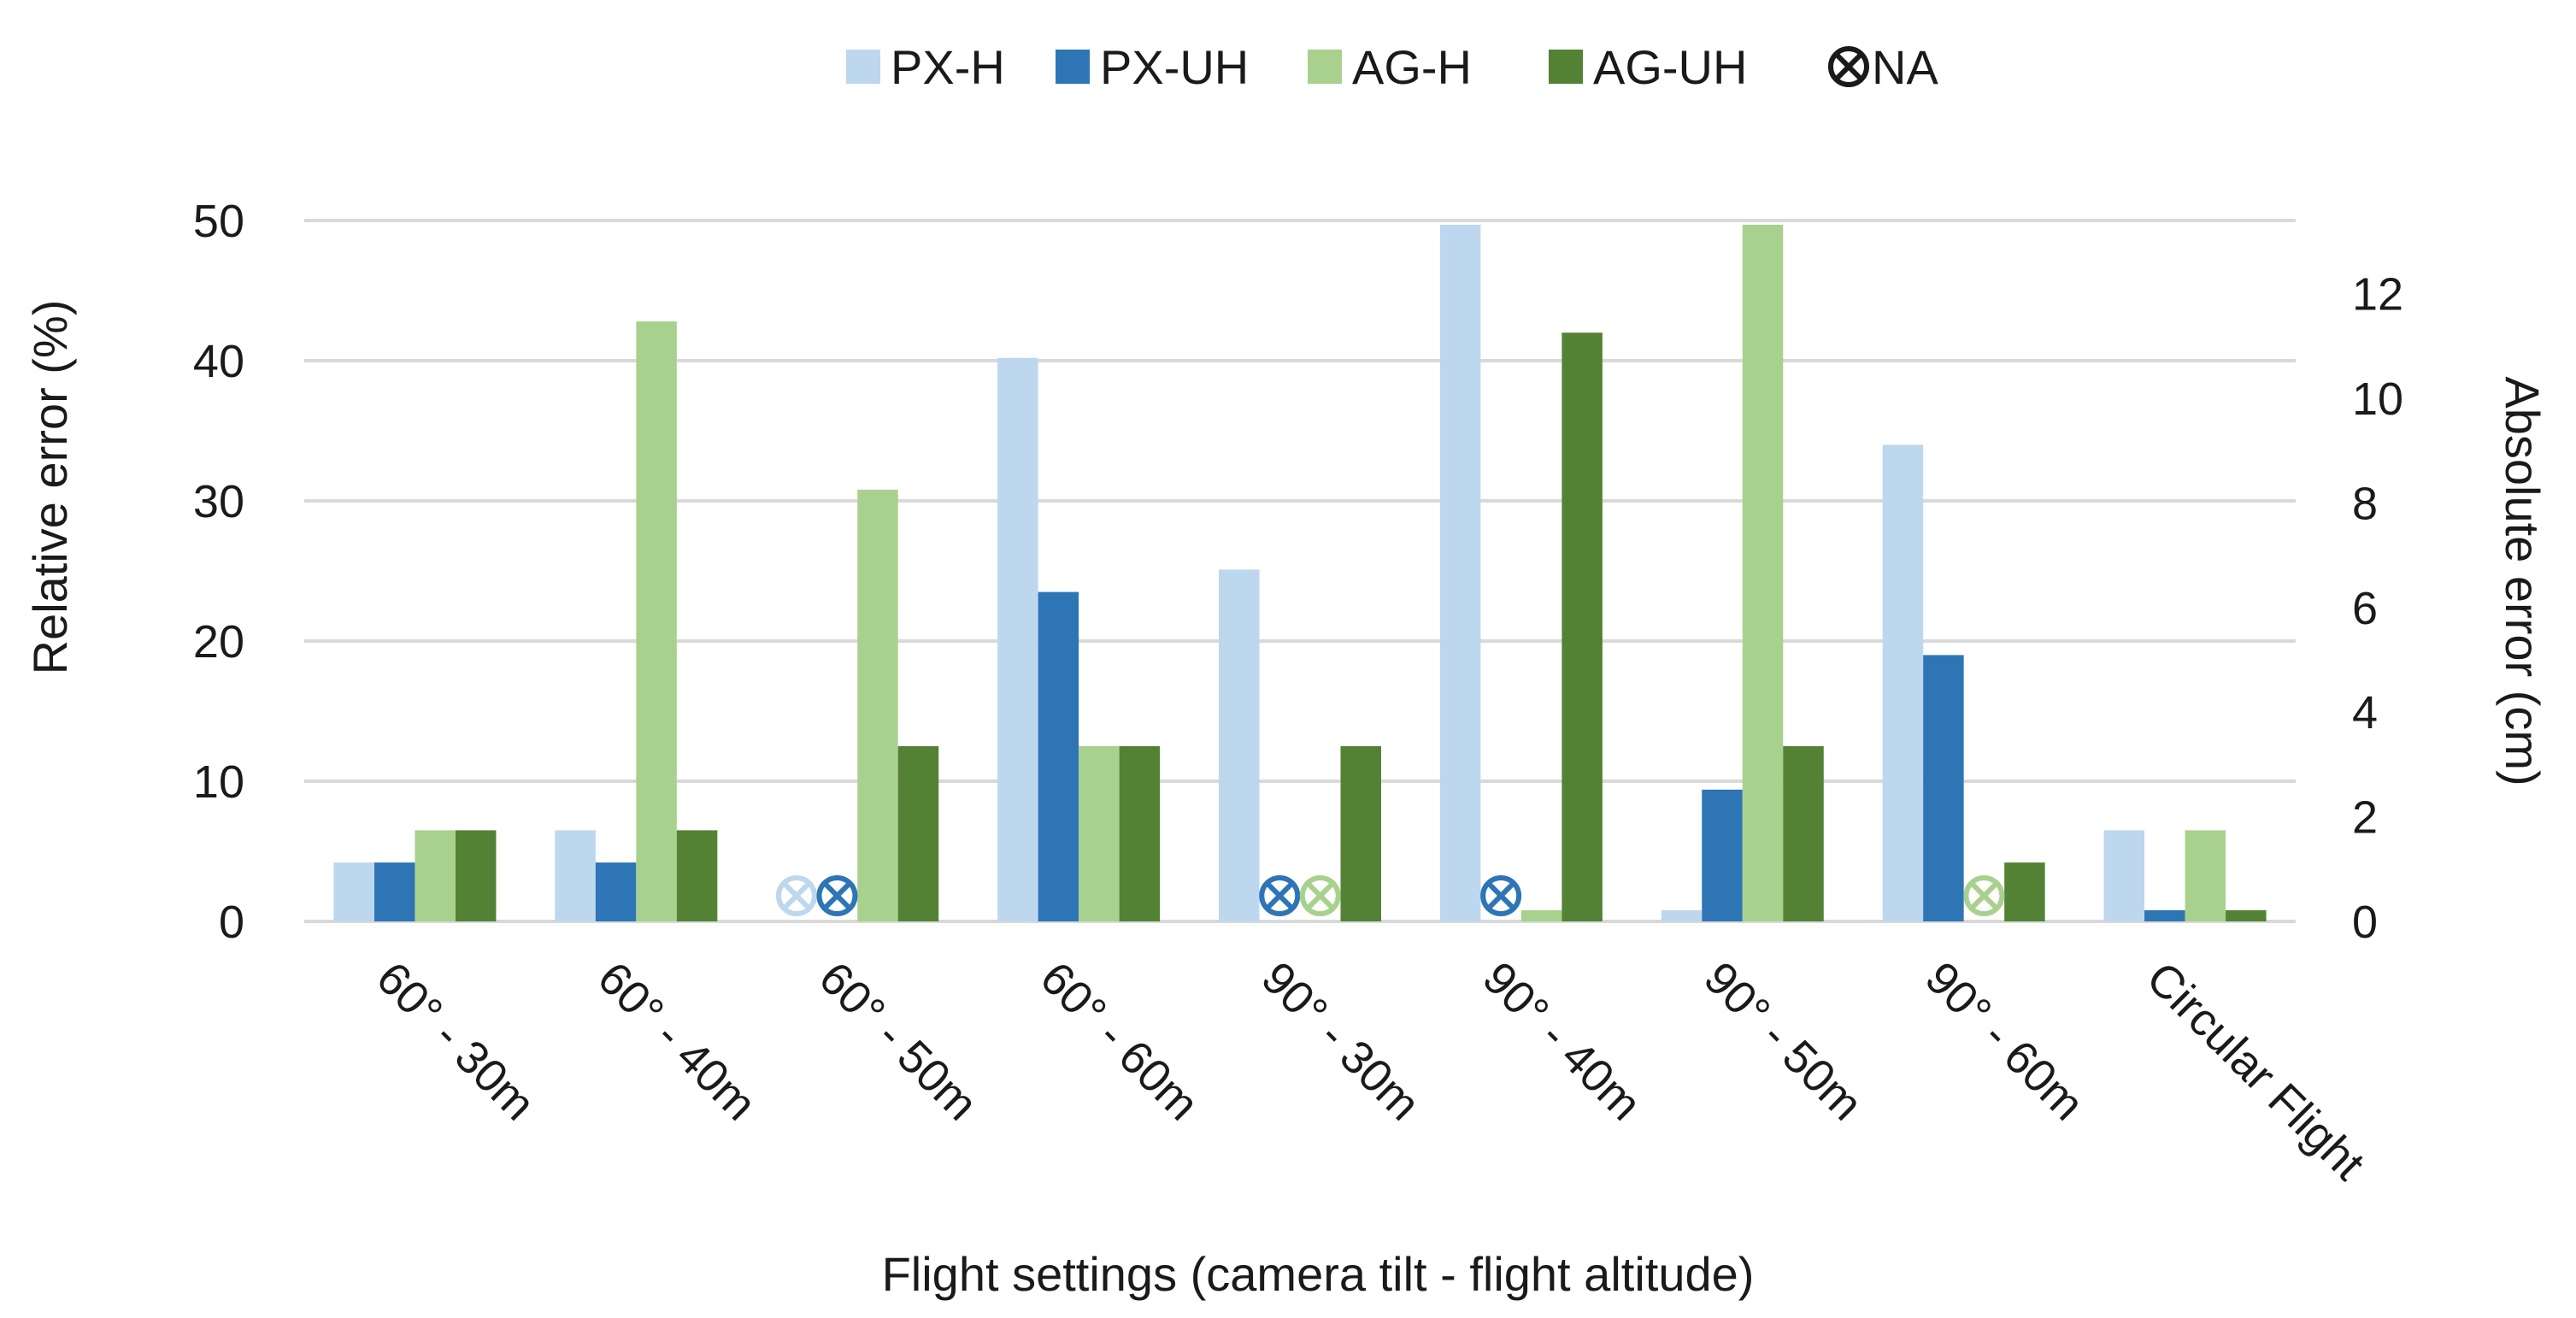  What do you see at coordinates (455, 1041) in the screenshot?
I see `x-tick-label: 60° - 30m` at bounding box center [455, 1041].